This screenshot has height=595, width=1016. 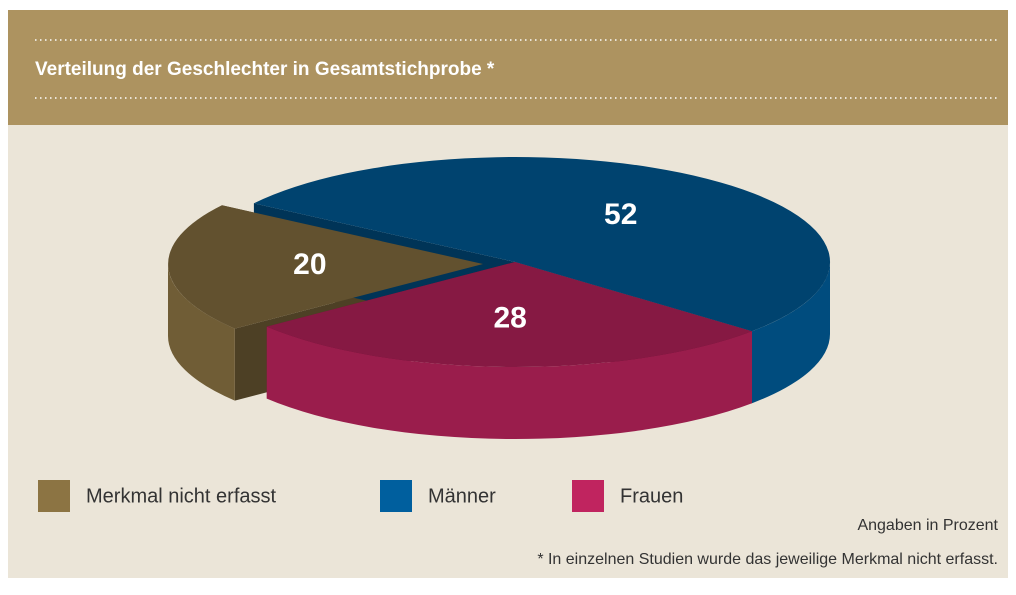 What do you see at coordinates (620, 214) in the screenshot?
I see `data-label: 52` at bounding box center [620, 214].